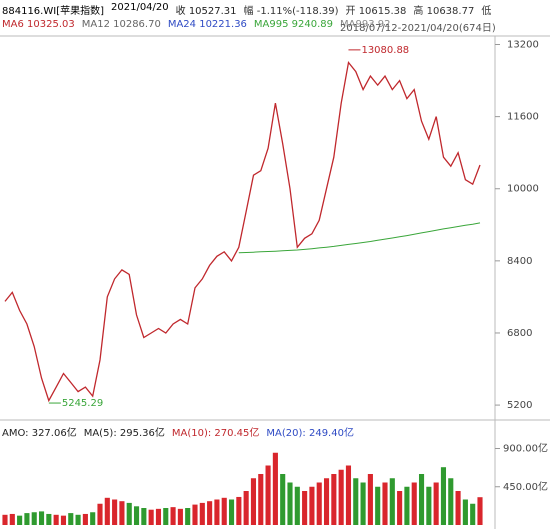 The image size is (550, 529). Describe the element at coordinates (519, 261) in the screenshot. I see `y-tick-label: 8400` at that location.